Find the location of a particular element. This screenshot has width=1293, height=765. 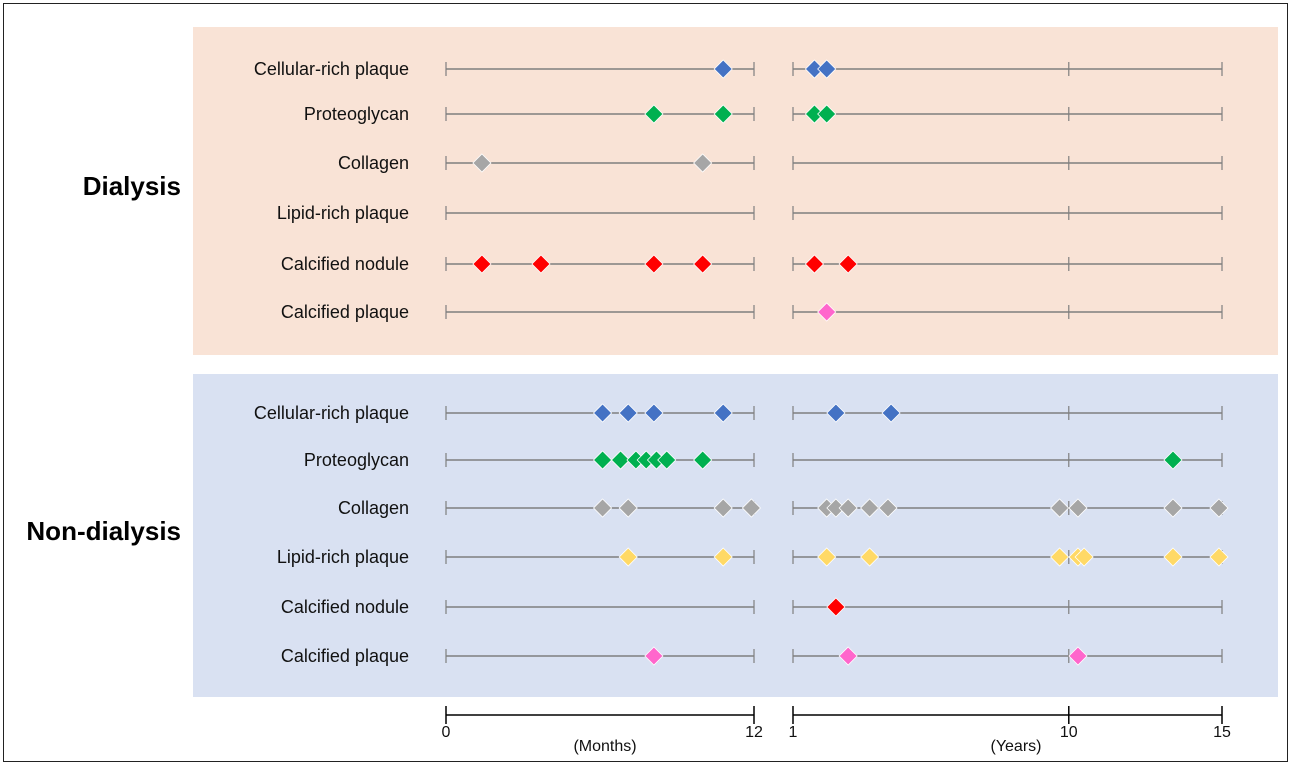

bottom-axes: 0 12 1 10 15 (Months) (Years) is located at coordinates (836, 730).